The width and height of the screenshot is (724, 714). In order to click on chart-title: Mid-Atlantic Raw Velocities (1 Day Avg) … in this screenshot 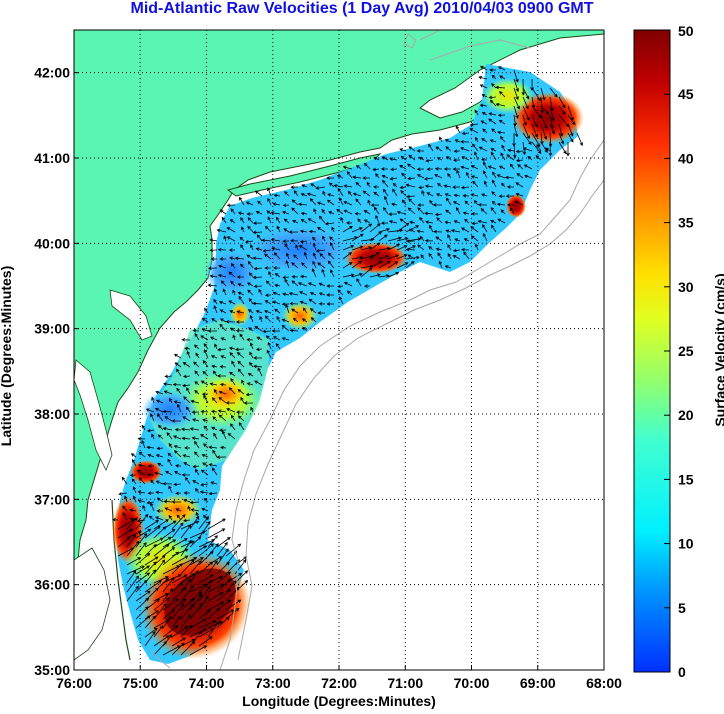, I will do `click(362, 8)`.